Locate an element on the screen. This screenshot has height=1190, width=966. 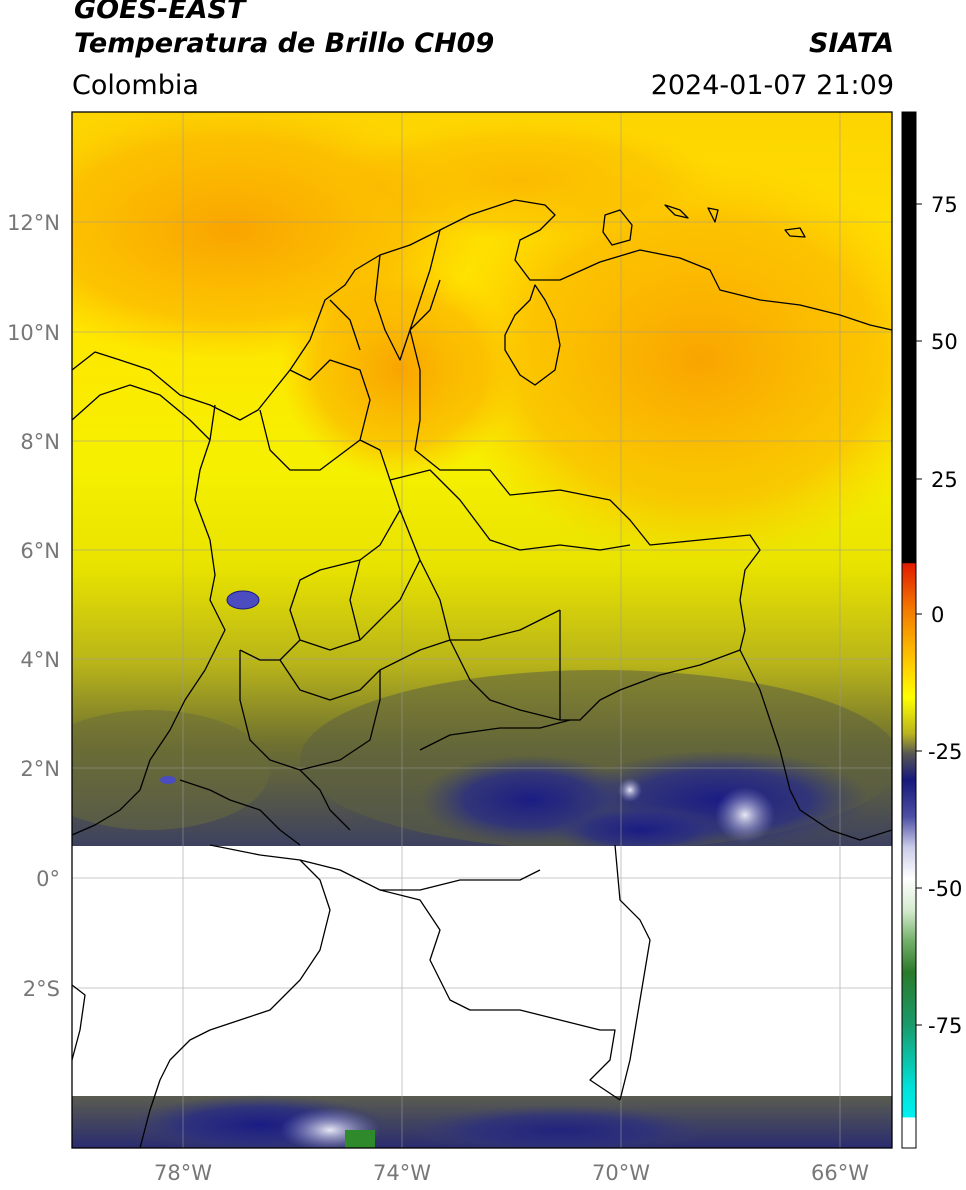
colorbar-labels: 75 50 25 0 -25 -50 -75 is located at coordinates (945, 615).